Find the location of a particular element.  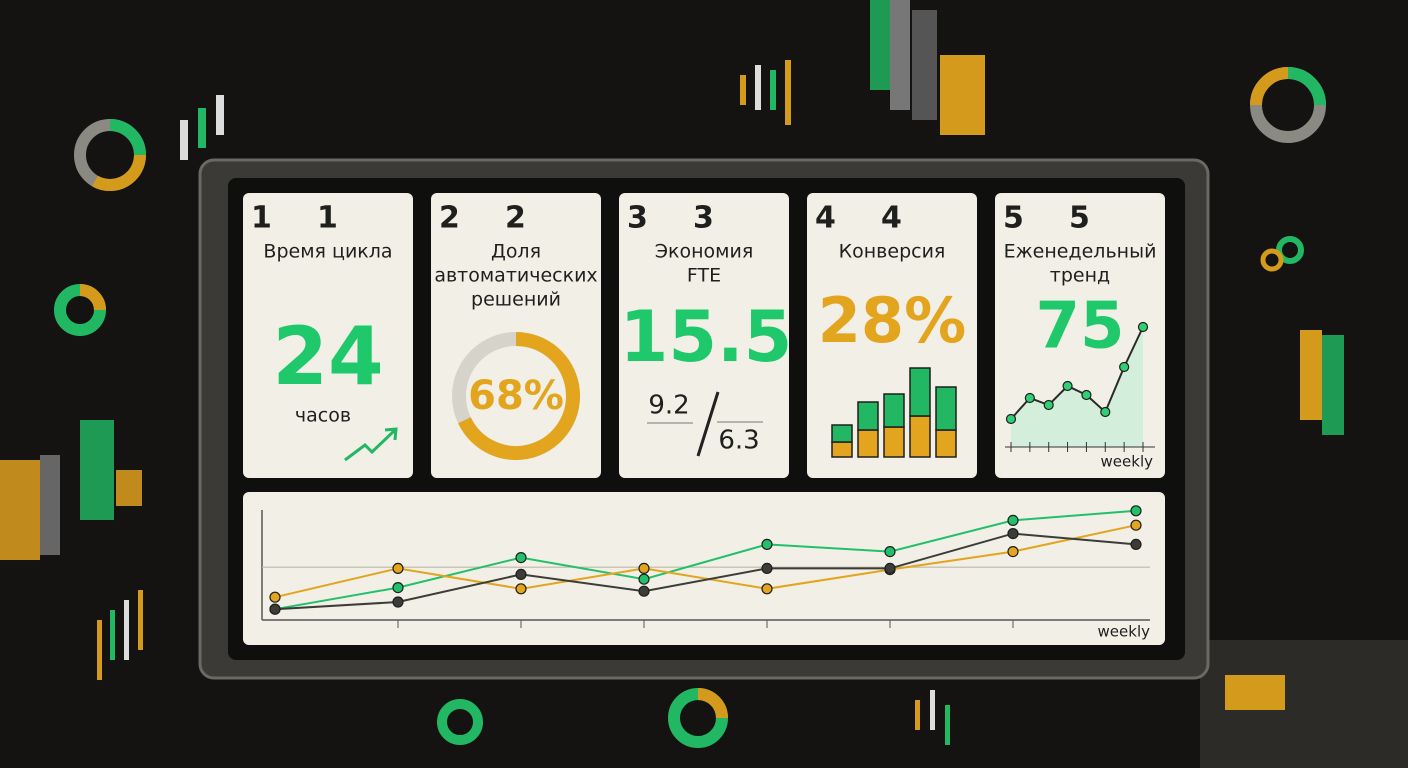

donut-arc is located at coordinates (519, 396).